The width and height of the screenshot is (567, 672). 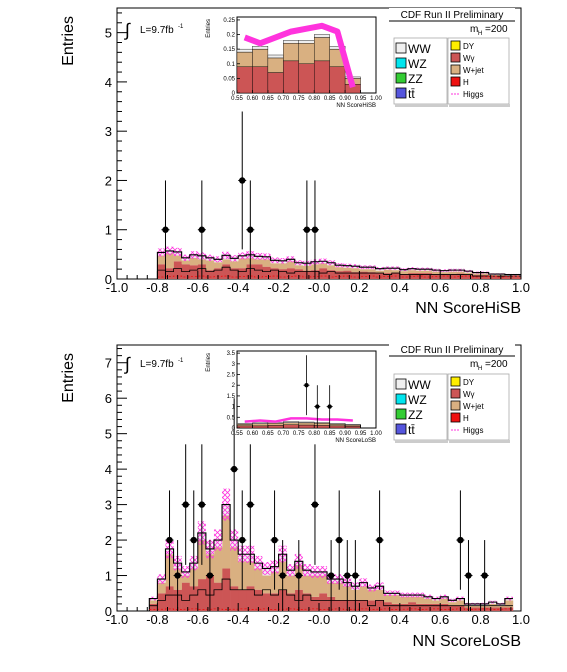 I want to click on x-tick-label-10: 1.0, so click(x=521, y=287).